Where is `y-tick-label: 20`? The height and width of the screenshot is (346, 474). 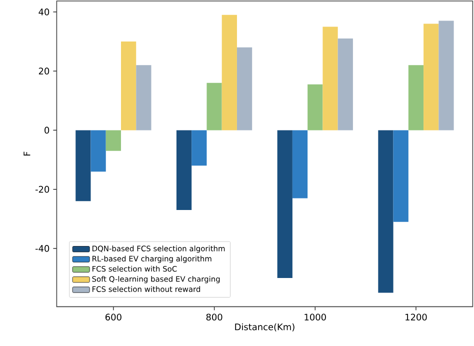
y-tick-label: 20 is located at coordinates (44, 71).